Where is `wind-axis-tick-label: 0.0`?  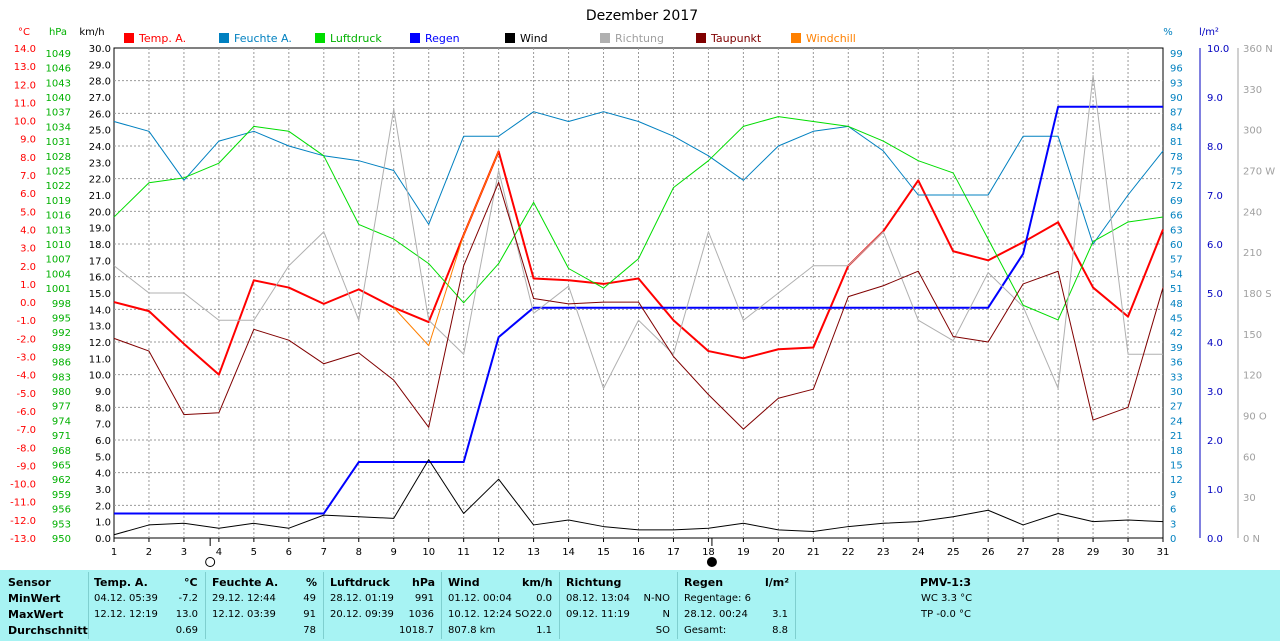 wind-axis-tick-label: 0.0 is located at coordinates (103, 539).